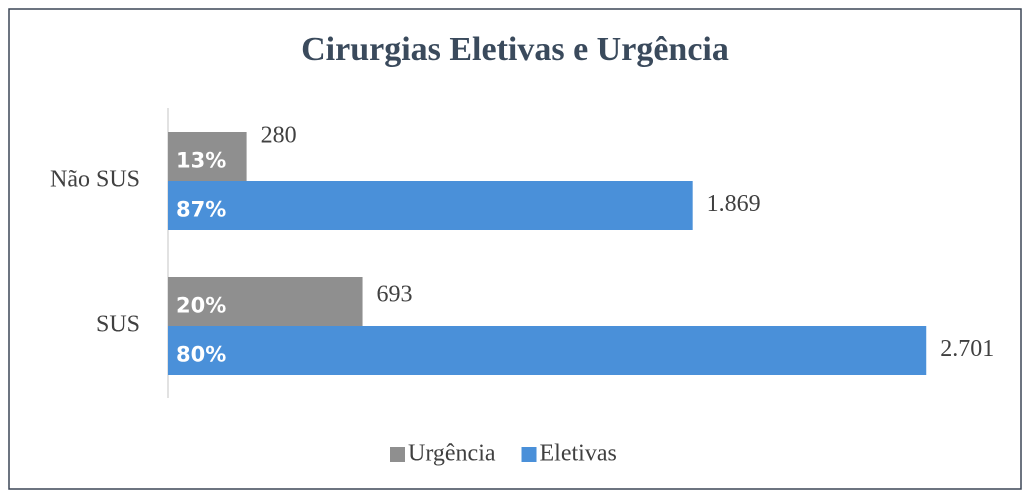  What do you see at coordinates (201, 209) in the screenshot?
I see `share-label: 87%` at bounding box center [201, 209].